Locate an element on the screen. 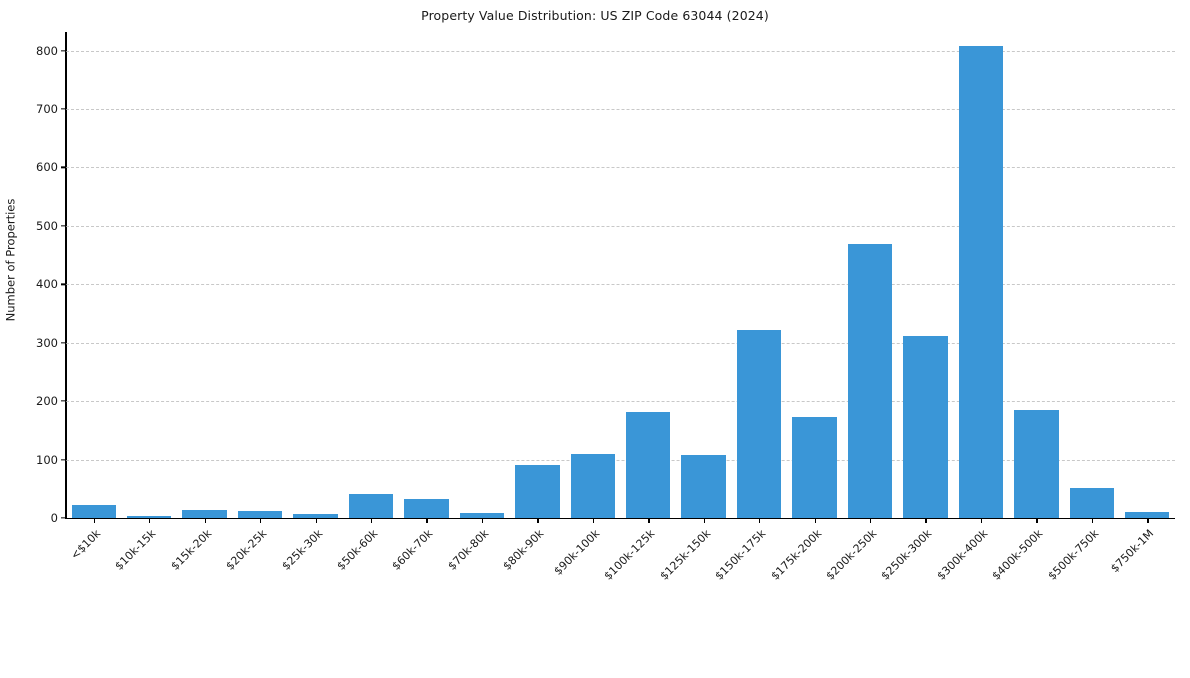 This screenshot has height=678, width=1190. y-tick-label: 700 is located at coordinates (47, 108).